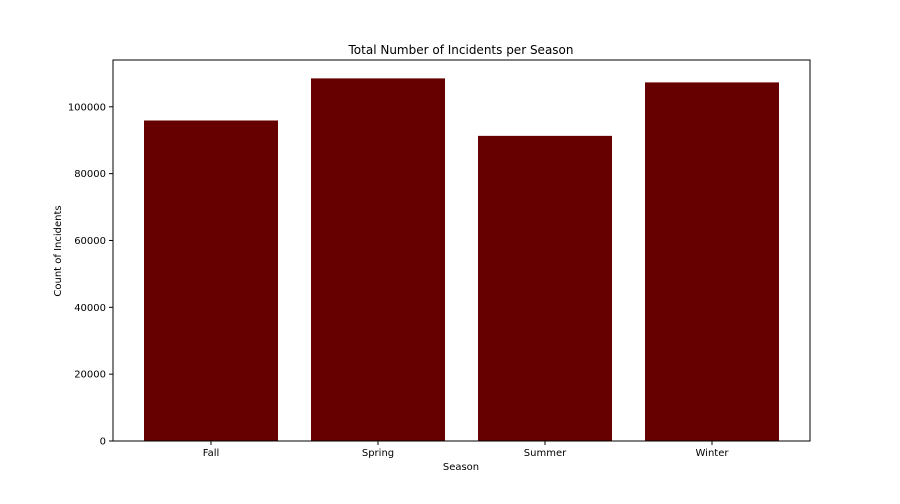  Describe the element at coordinates (103, 442) in the screenshot. I see `y-tick-label: 0` at that location.